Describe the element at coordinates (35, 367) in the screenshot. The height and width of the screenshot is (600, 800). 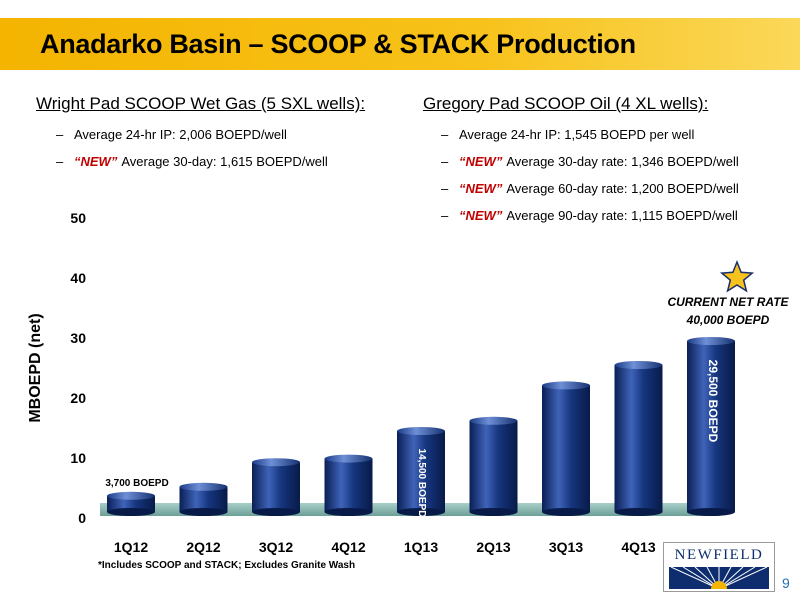
I see `y-axis-label: MBOEPD (net)` at that location.